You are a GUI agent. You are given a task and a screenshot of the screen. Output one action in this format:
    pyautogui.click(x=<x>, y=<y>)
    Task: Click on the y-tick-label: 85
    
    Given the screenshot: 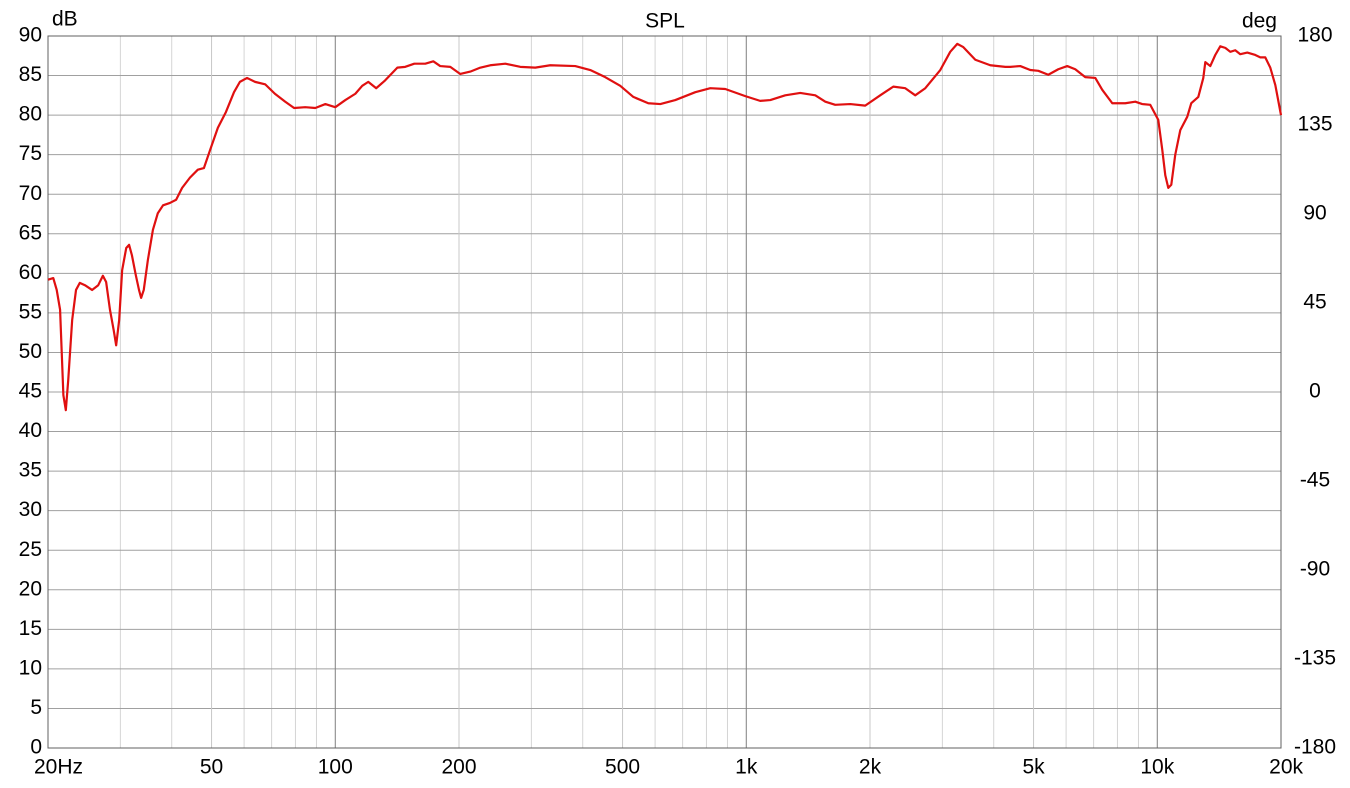 What is the action you would take?
    pyautogui.click(x=30, y=74)
    